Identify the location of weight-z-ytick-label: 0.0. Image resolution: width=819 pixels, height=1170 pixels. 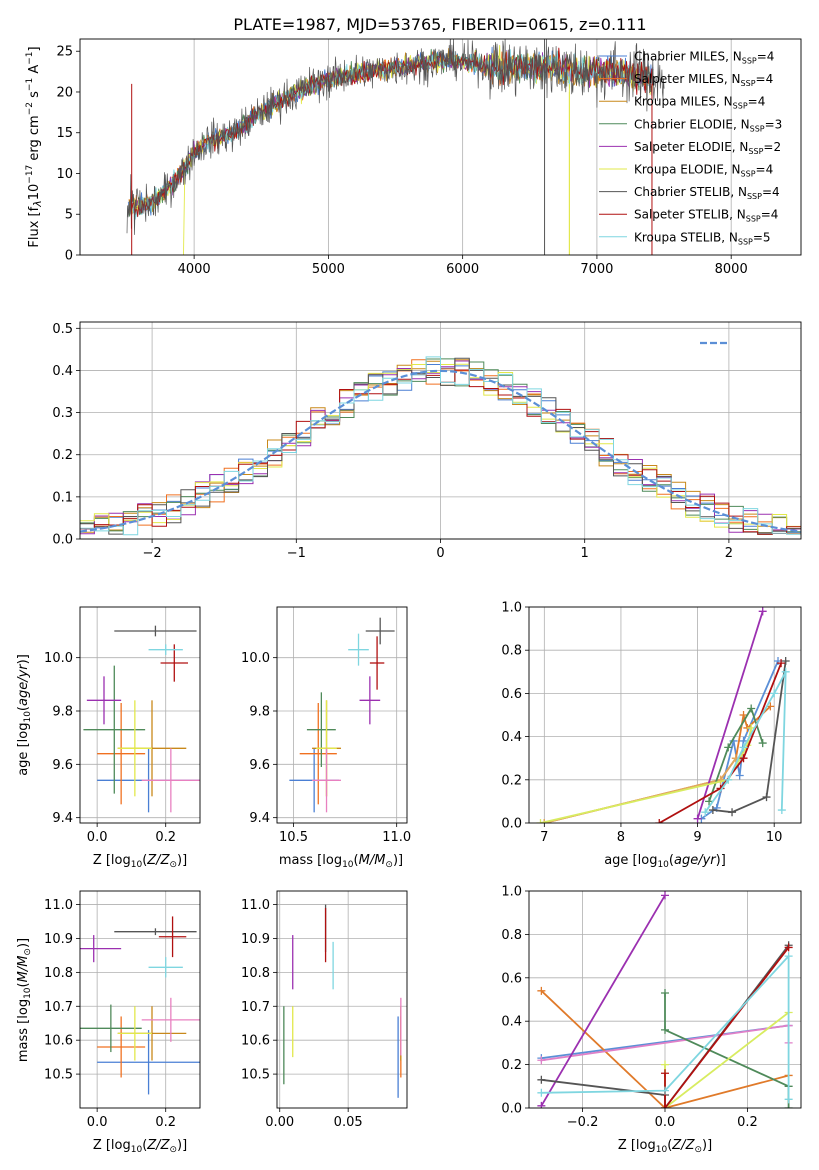
(511, 1109).